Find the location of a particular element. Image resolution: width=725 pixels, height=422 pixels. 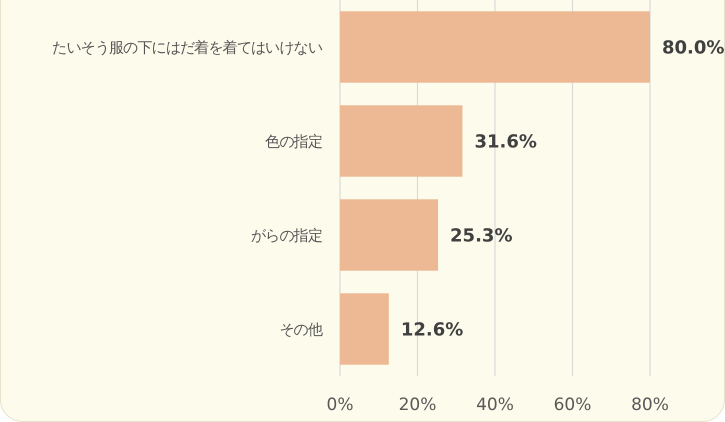

y-tick-label: 色の指定 is located at coordinates (294, 141).